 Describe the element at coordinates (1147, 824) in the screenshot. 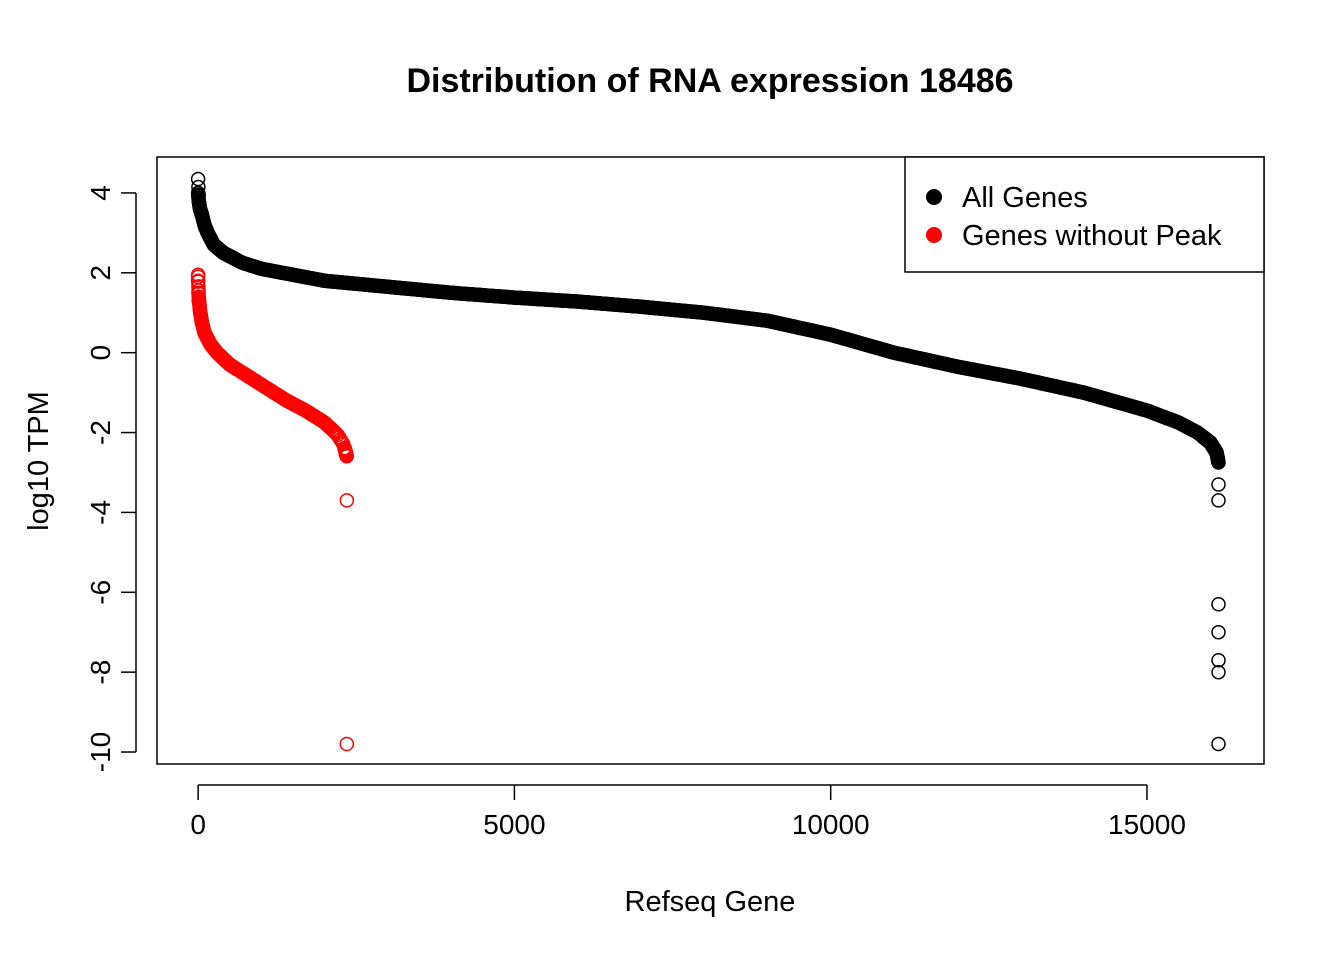

I see `x-tick-label: 15000` at that location.